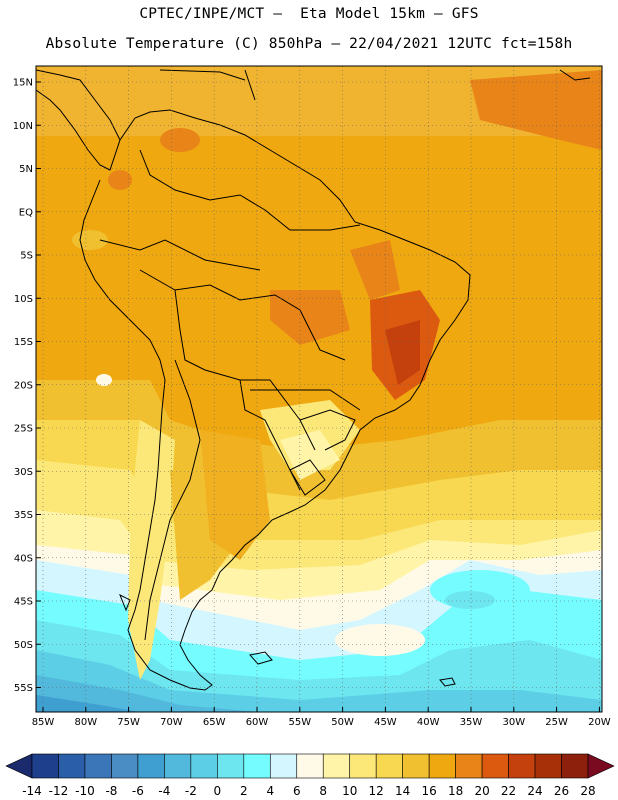  What do you see at coordinates (85, 791) in the screenshot?
I see `colorbar-label: -10` at bounding box center [85, 791].